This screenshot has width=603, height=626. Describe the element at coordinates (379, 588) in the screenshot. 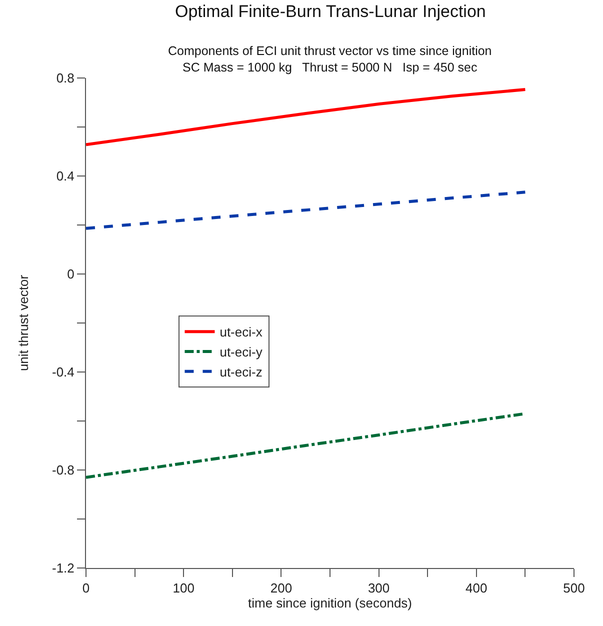

I see `x-tick-label: 300` at that location.